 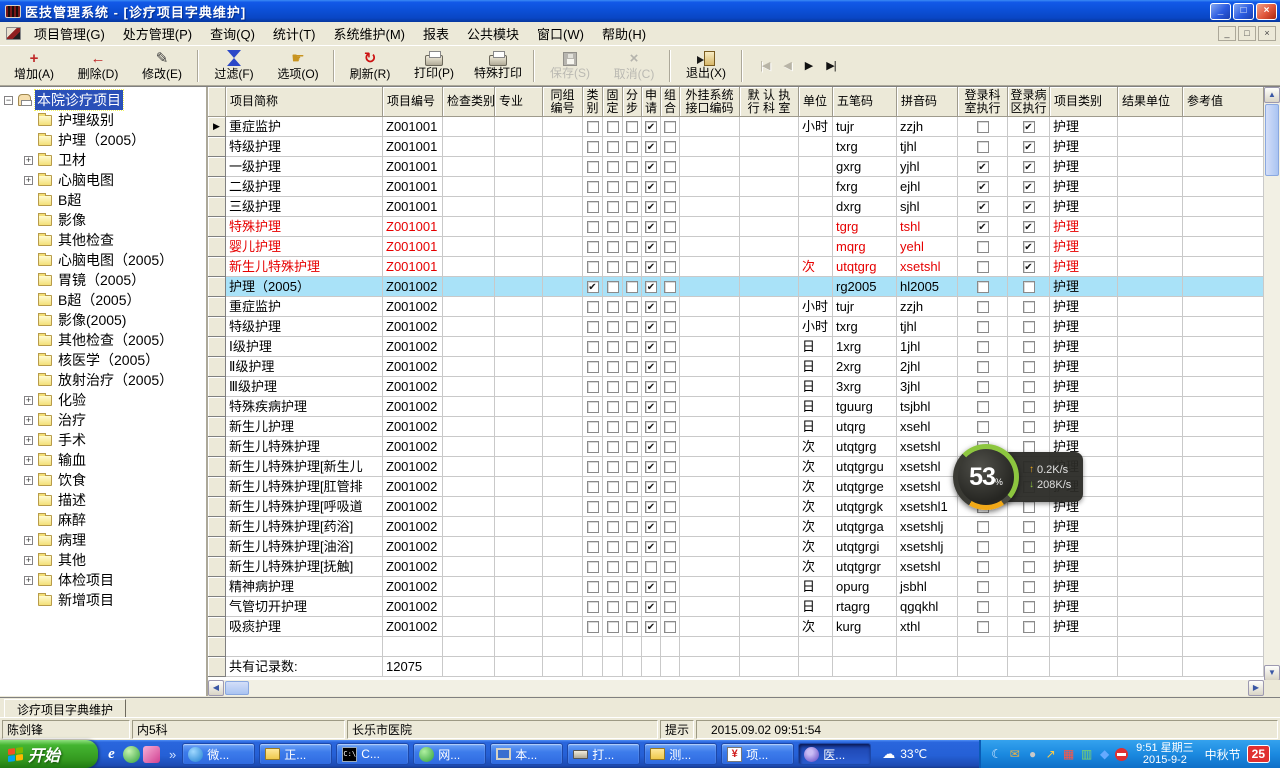 I want to click on cell-pinyin-code: tshl, so click(x=927, y=227).